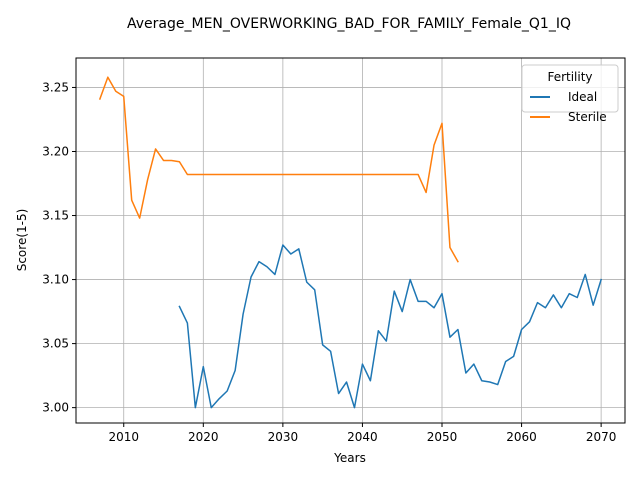 The image size is (640, 480). I want to click on y-tick-label: 3.25, so click(55, 87).